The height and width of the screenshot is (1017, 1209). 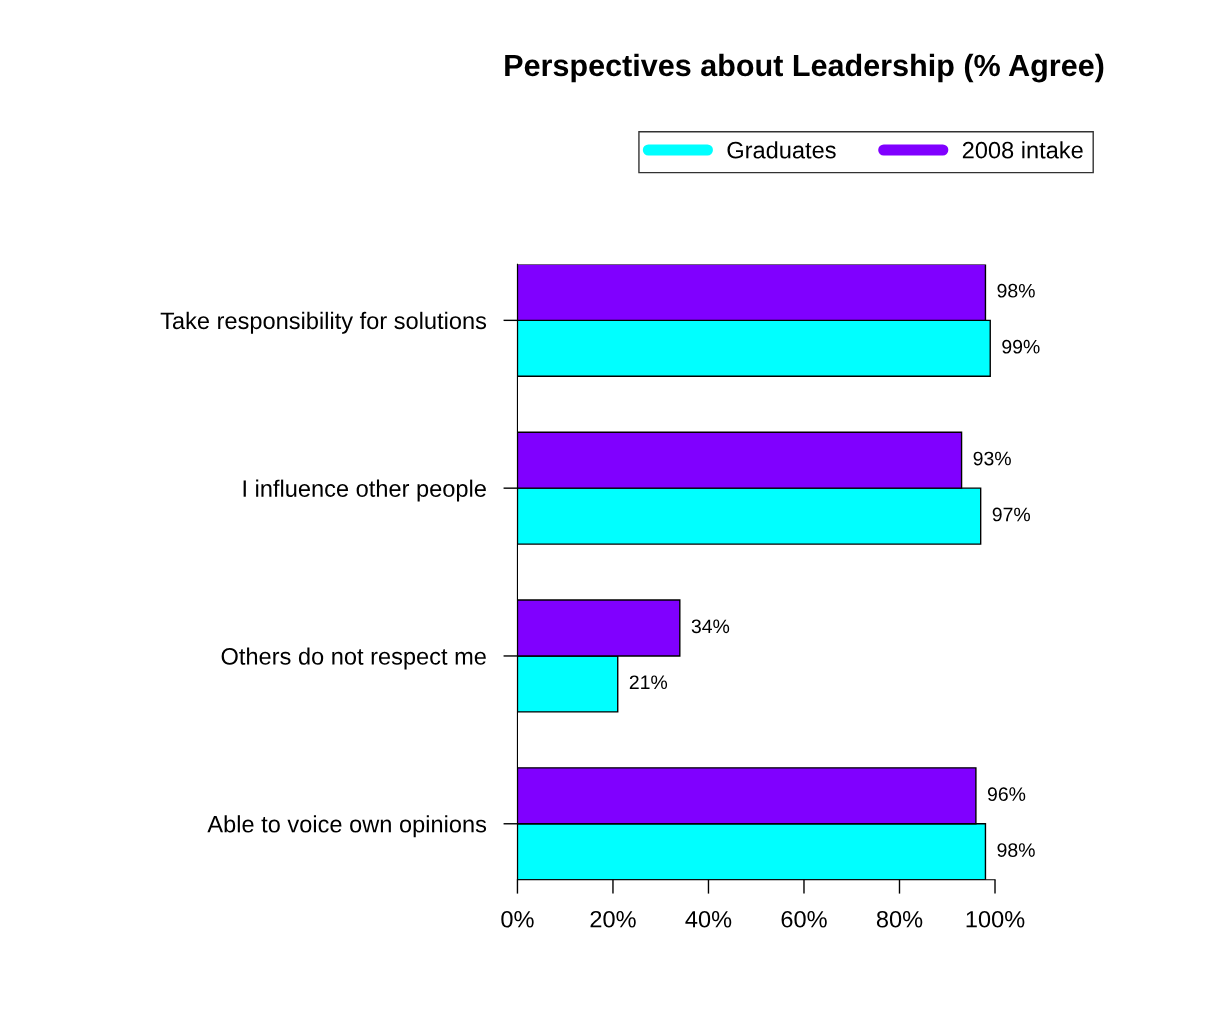 I want to click on y-tick-label: Able to voice own opinions, so click(x=347, y=826).